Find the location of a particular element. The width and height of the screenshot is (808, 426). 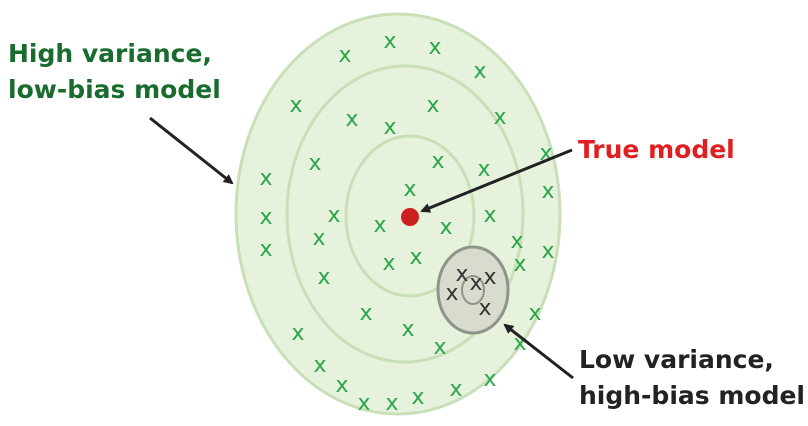

true-model-dot is located at coordinates (410, 217).